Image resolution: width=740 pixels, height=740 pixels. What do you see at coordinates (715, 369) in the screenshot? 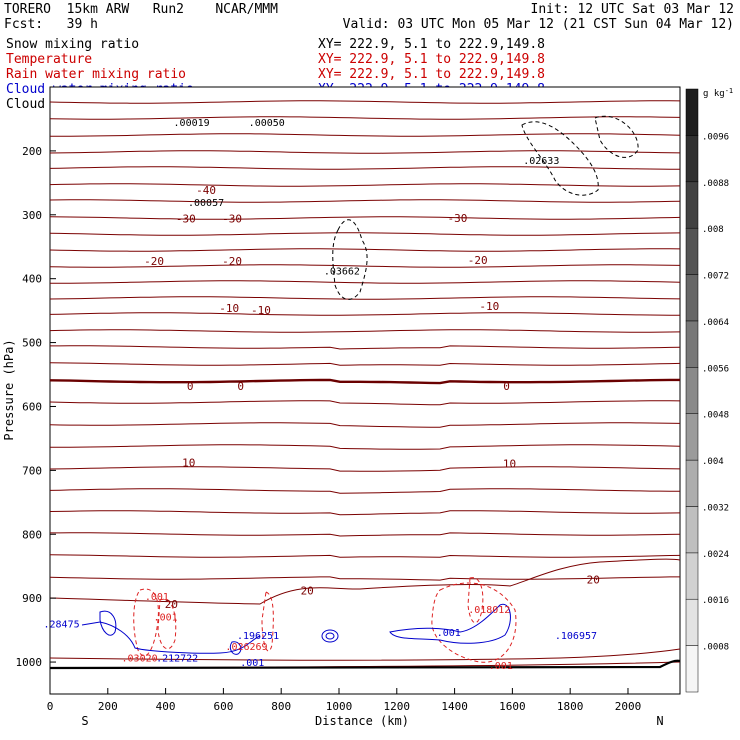
I see `colorbar-label: .0056` at bounding box center [715, 369].